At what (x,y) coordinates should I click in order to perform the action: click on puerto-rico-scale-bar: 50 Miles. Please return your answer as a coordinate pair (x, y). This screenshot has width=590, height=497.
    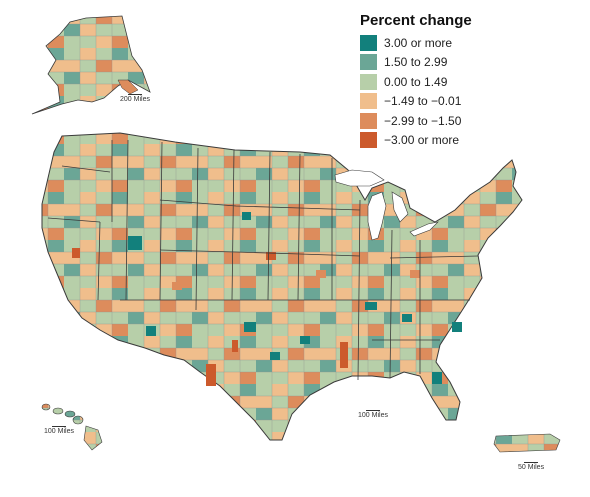
    Looking at the image, I should click on (531, 466).